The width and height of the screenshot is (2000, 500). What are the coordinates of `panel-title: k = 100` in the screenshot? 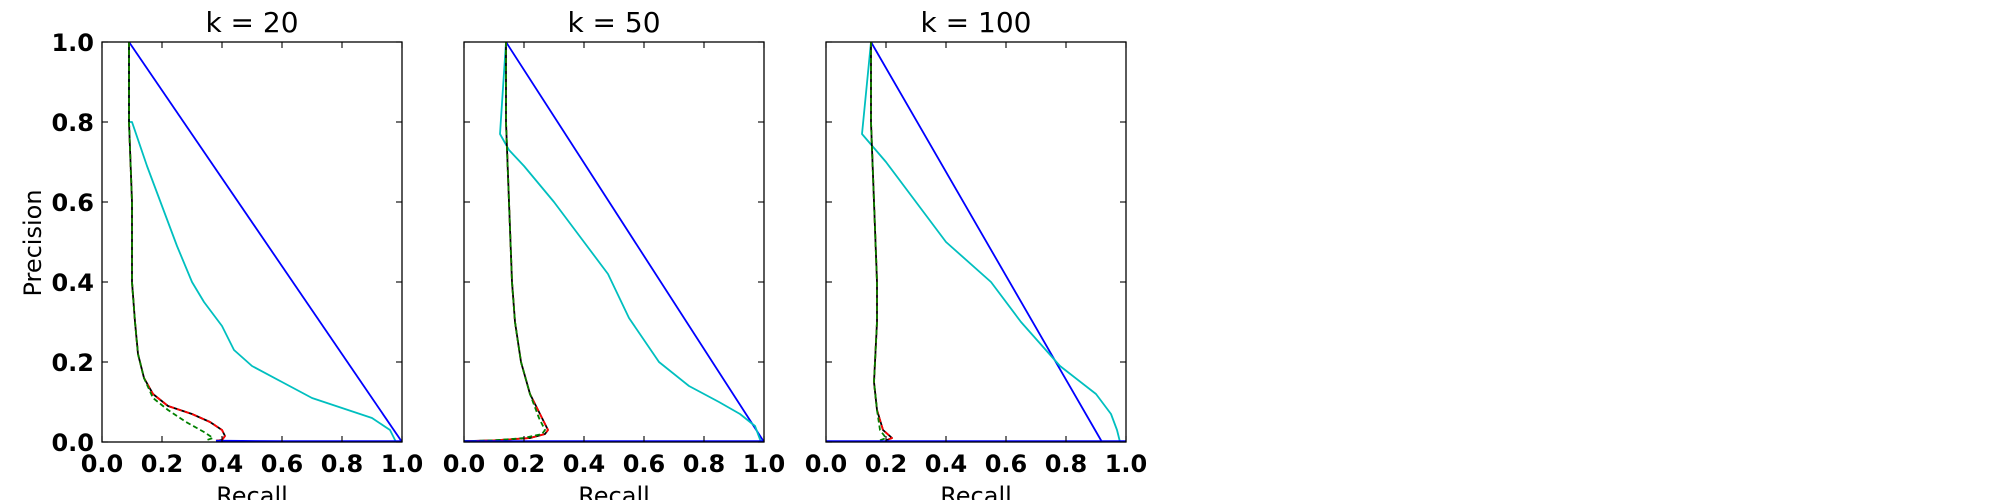 It's located at (976, 22).